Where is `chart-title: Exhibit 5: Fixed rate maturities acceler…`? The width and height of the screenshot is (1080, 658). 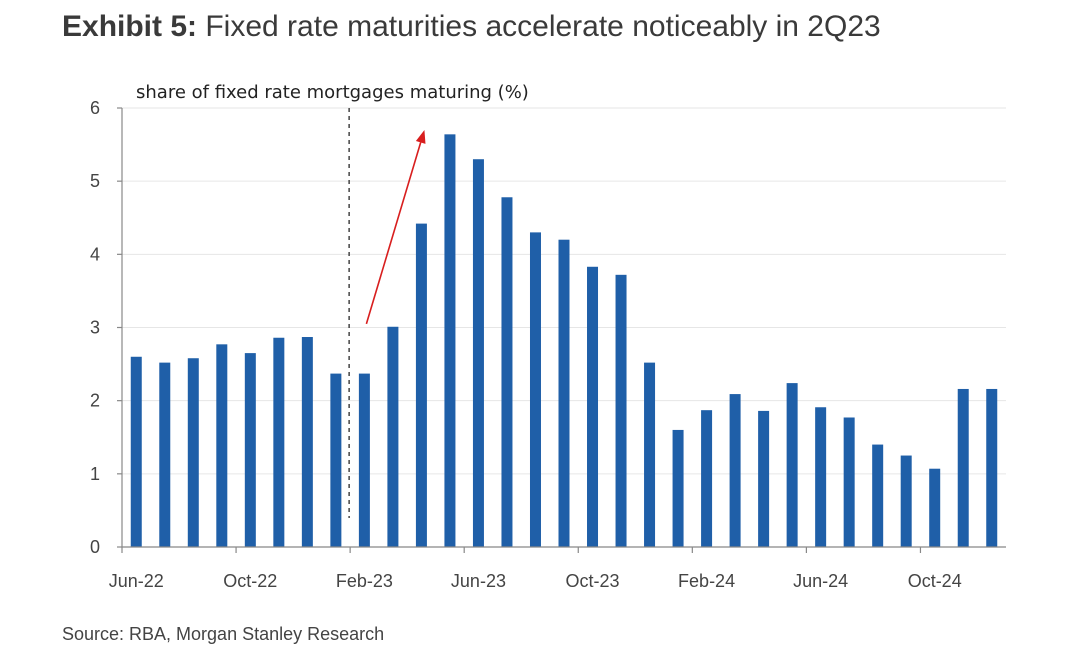 chart-title: Exhibit 5: Fixed rate maturities acceler… is located at coordinates (471, 27).